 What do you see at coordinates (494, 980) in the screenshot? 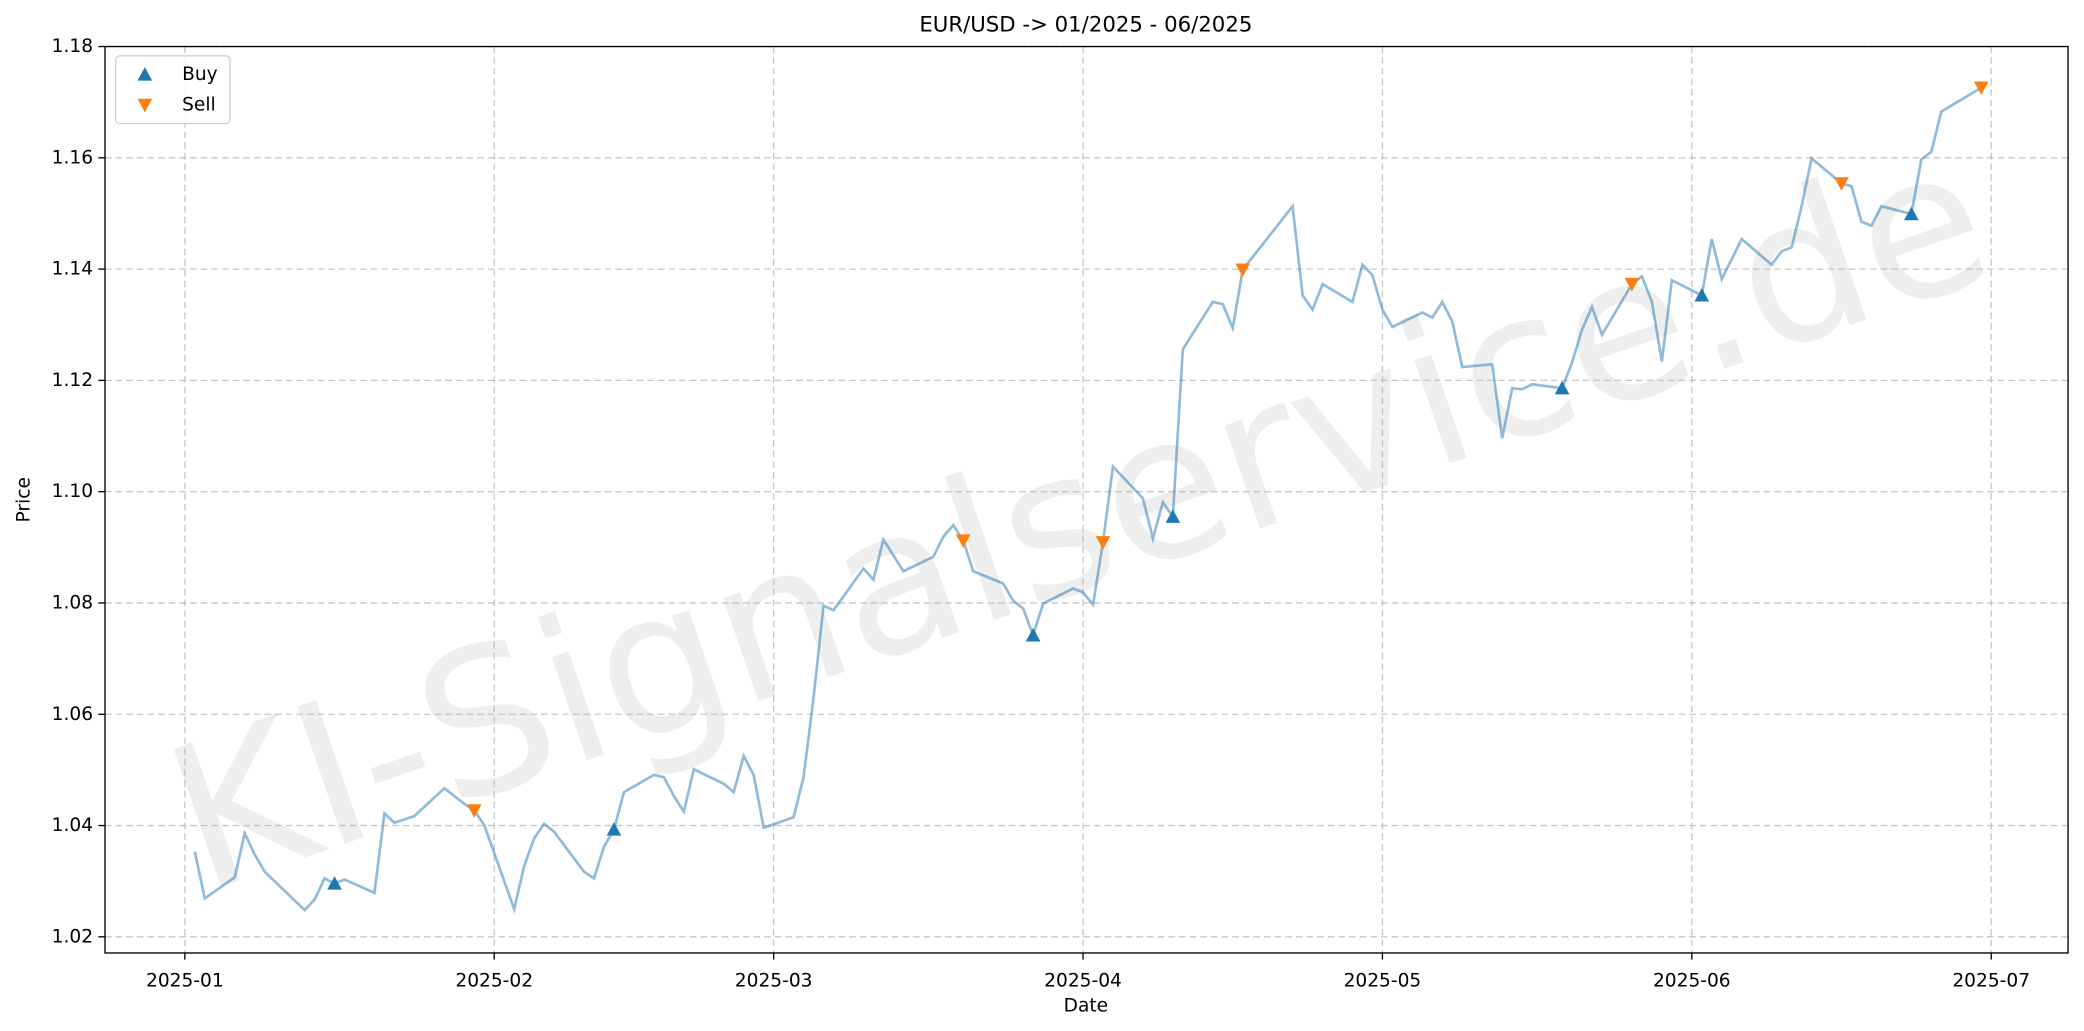
I see `x-tick-label: 2025-02` at bounding box center [494, 980].